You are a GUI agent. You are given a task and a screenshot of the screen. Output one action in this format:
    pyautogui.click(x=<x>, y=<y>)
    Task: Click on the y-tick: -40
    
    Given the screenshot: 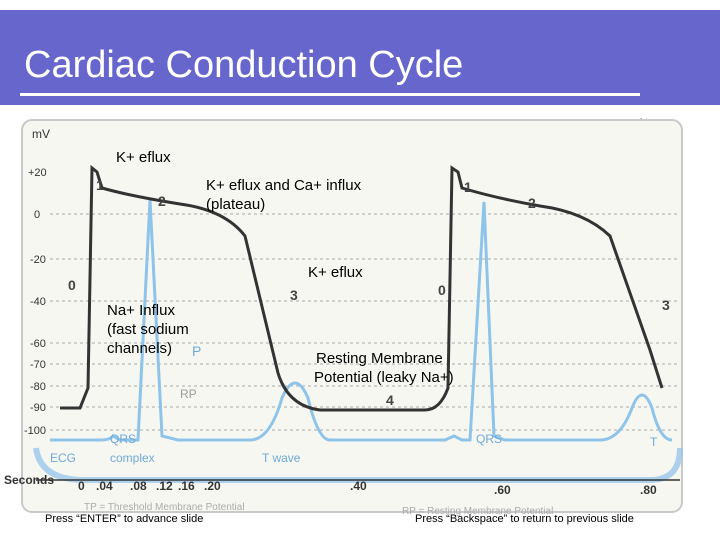 What is the action you would take?
    pyautogui.click(x=38, y=302)
    